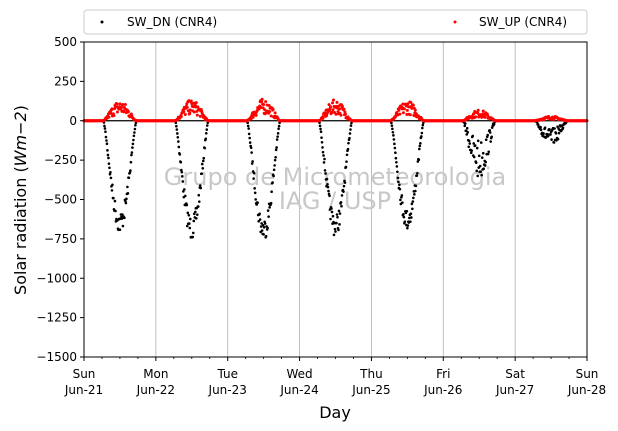 The image size is (618, 431). Describe the element at coordinates (172, 22) in the screenshot. I see `legend-label-sw-dn: SW_DN (CNR4)` at that location.